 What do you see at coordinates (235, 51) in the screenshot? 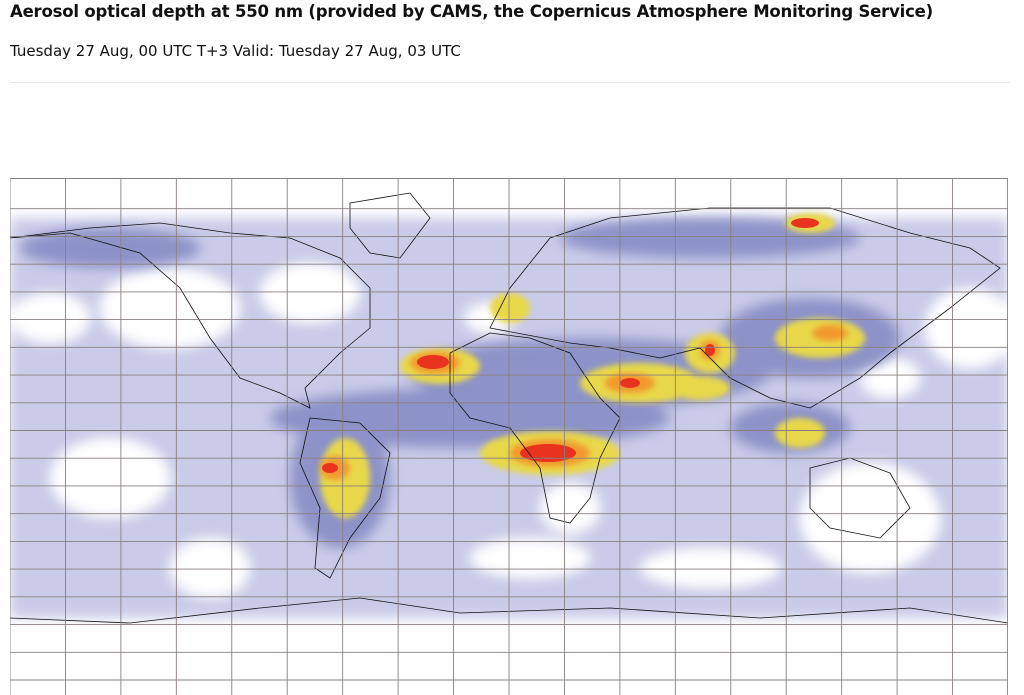
I see `page-subtitle: Tuesday 27 Aug, 00 UTC T+3 Valid` at bounding box center [235, 51].